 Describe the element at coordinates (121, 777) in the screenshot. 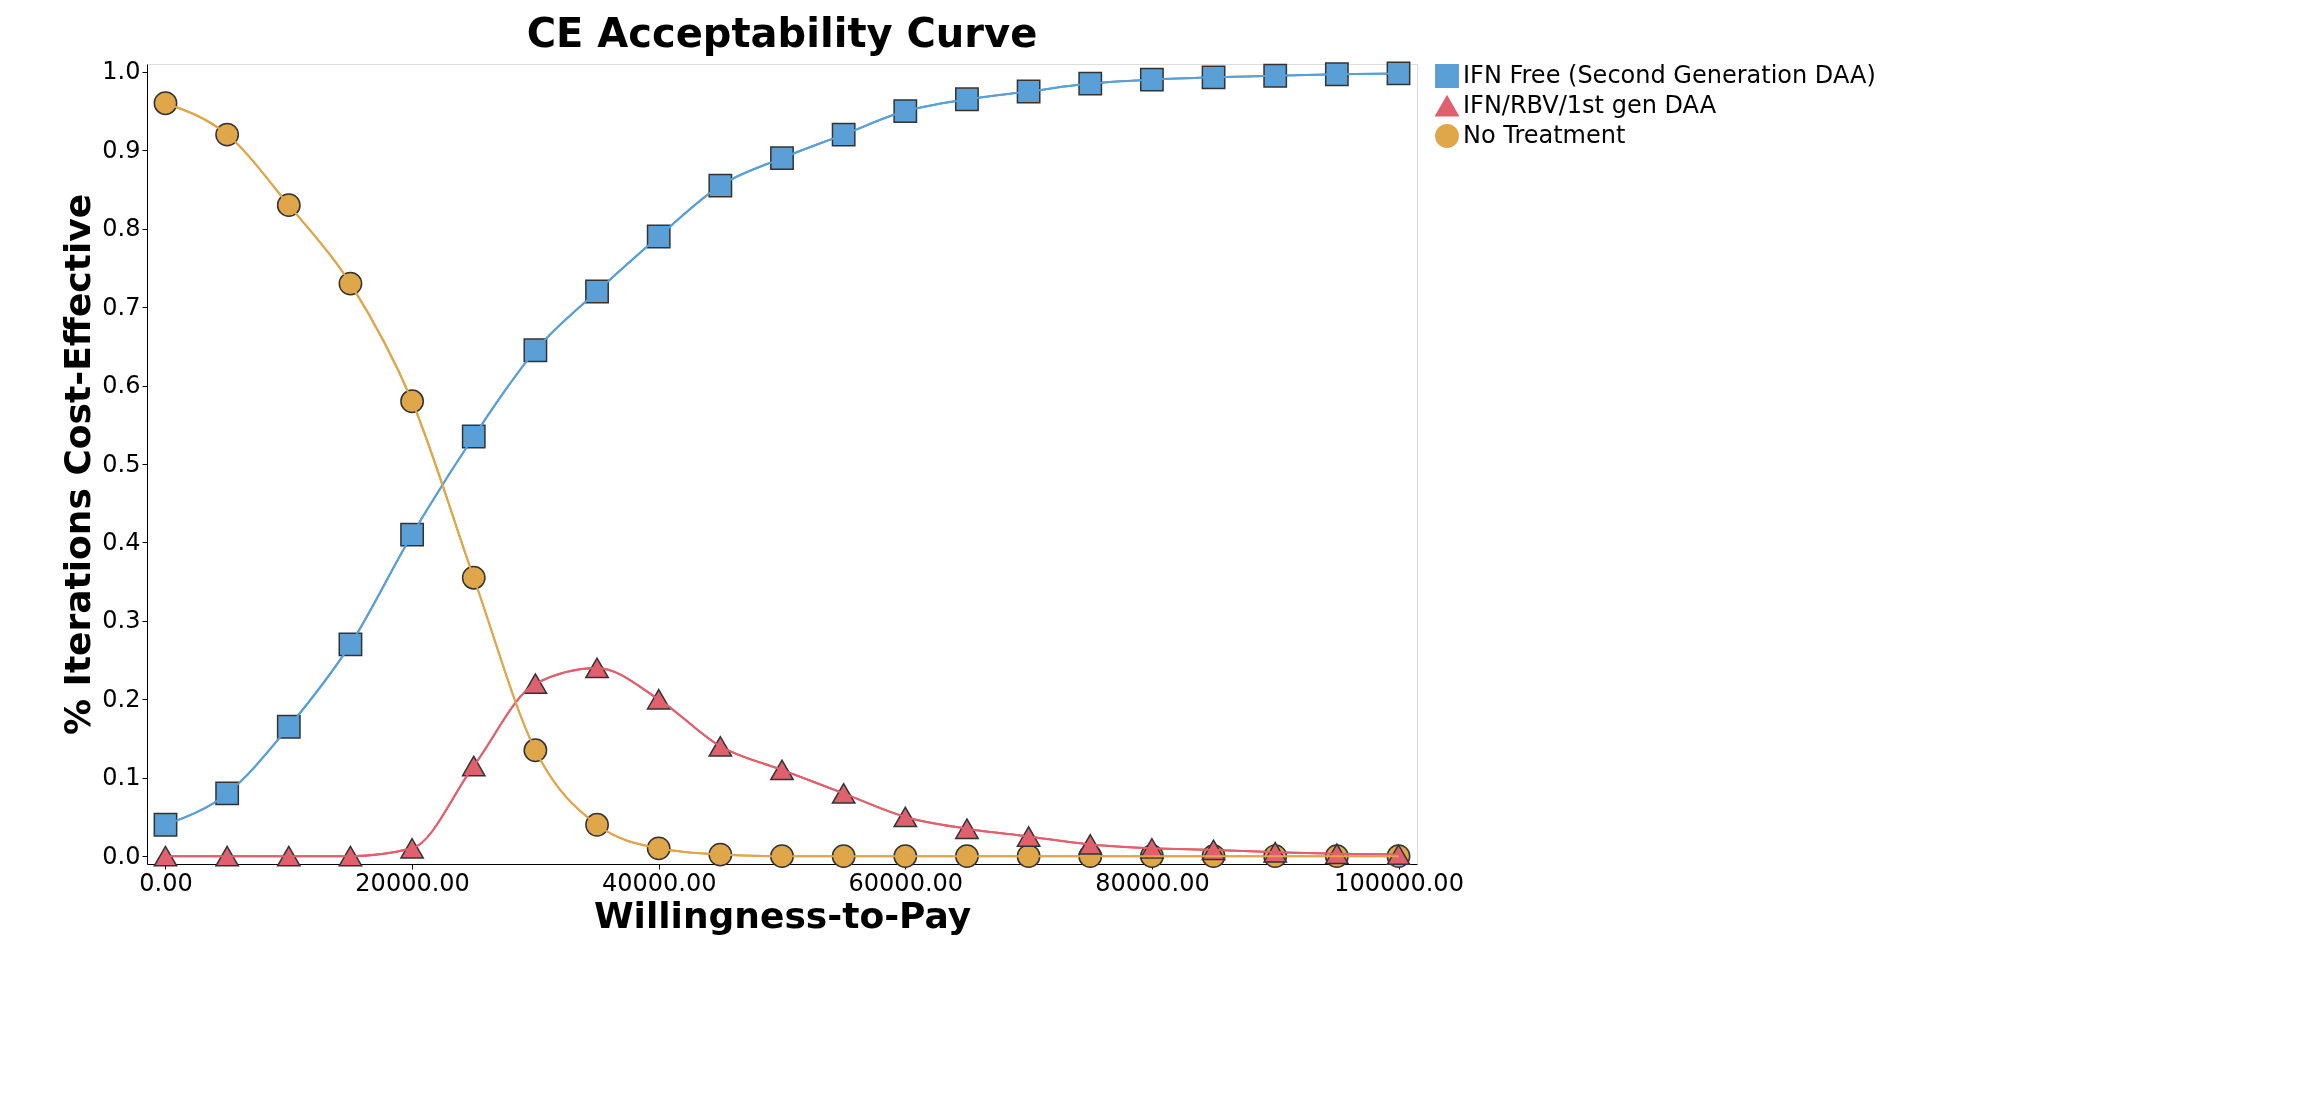

I see `y-tick-label: 0.1` at that location.